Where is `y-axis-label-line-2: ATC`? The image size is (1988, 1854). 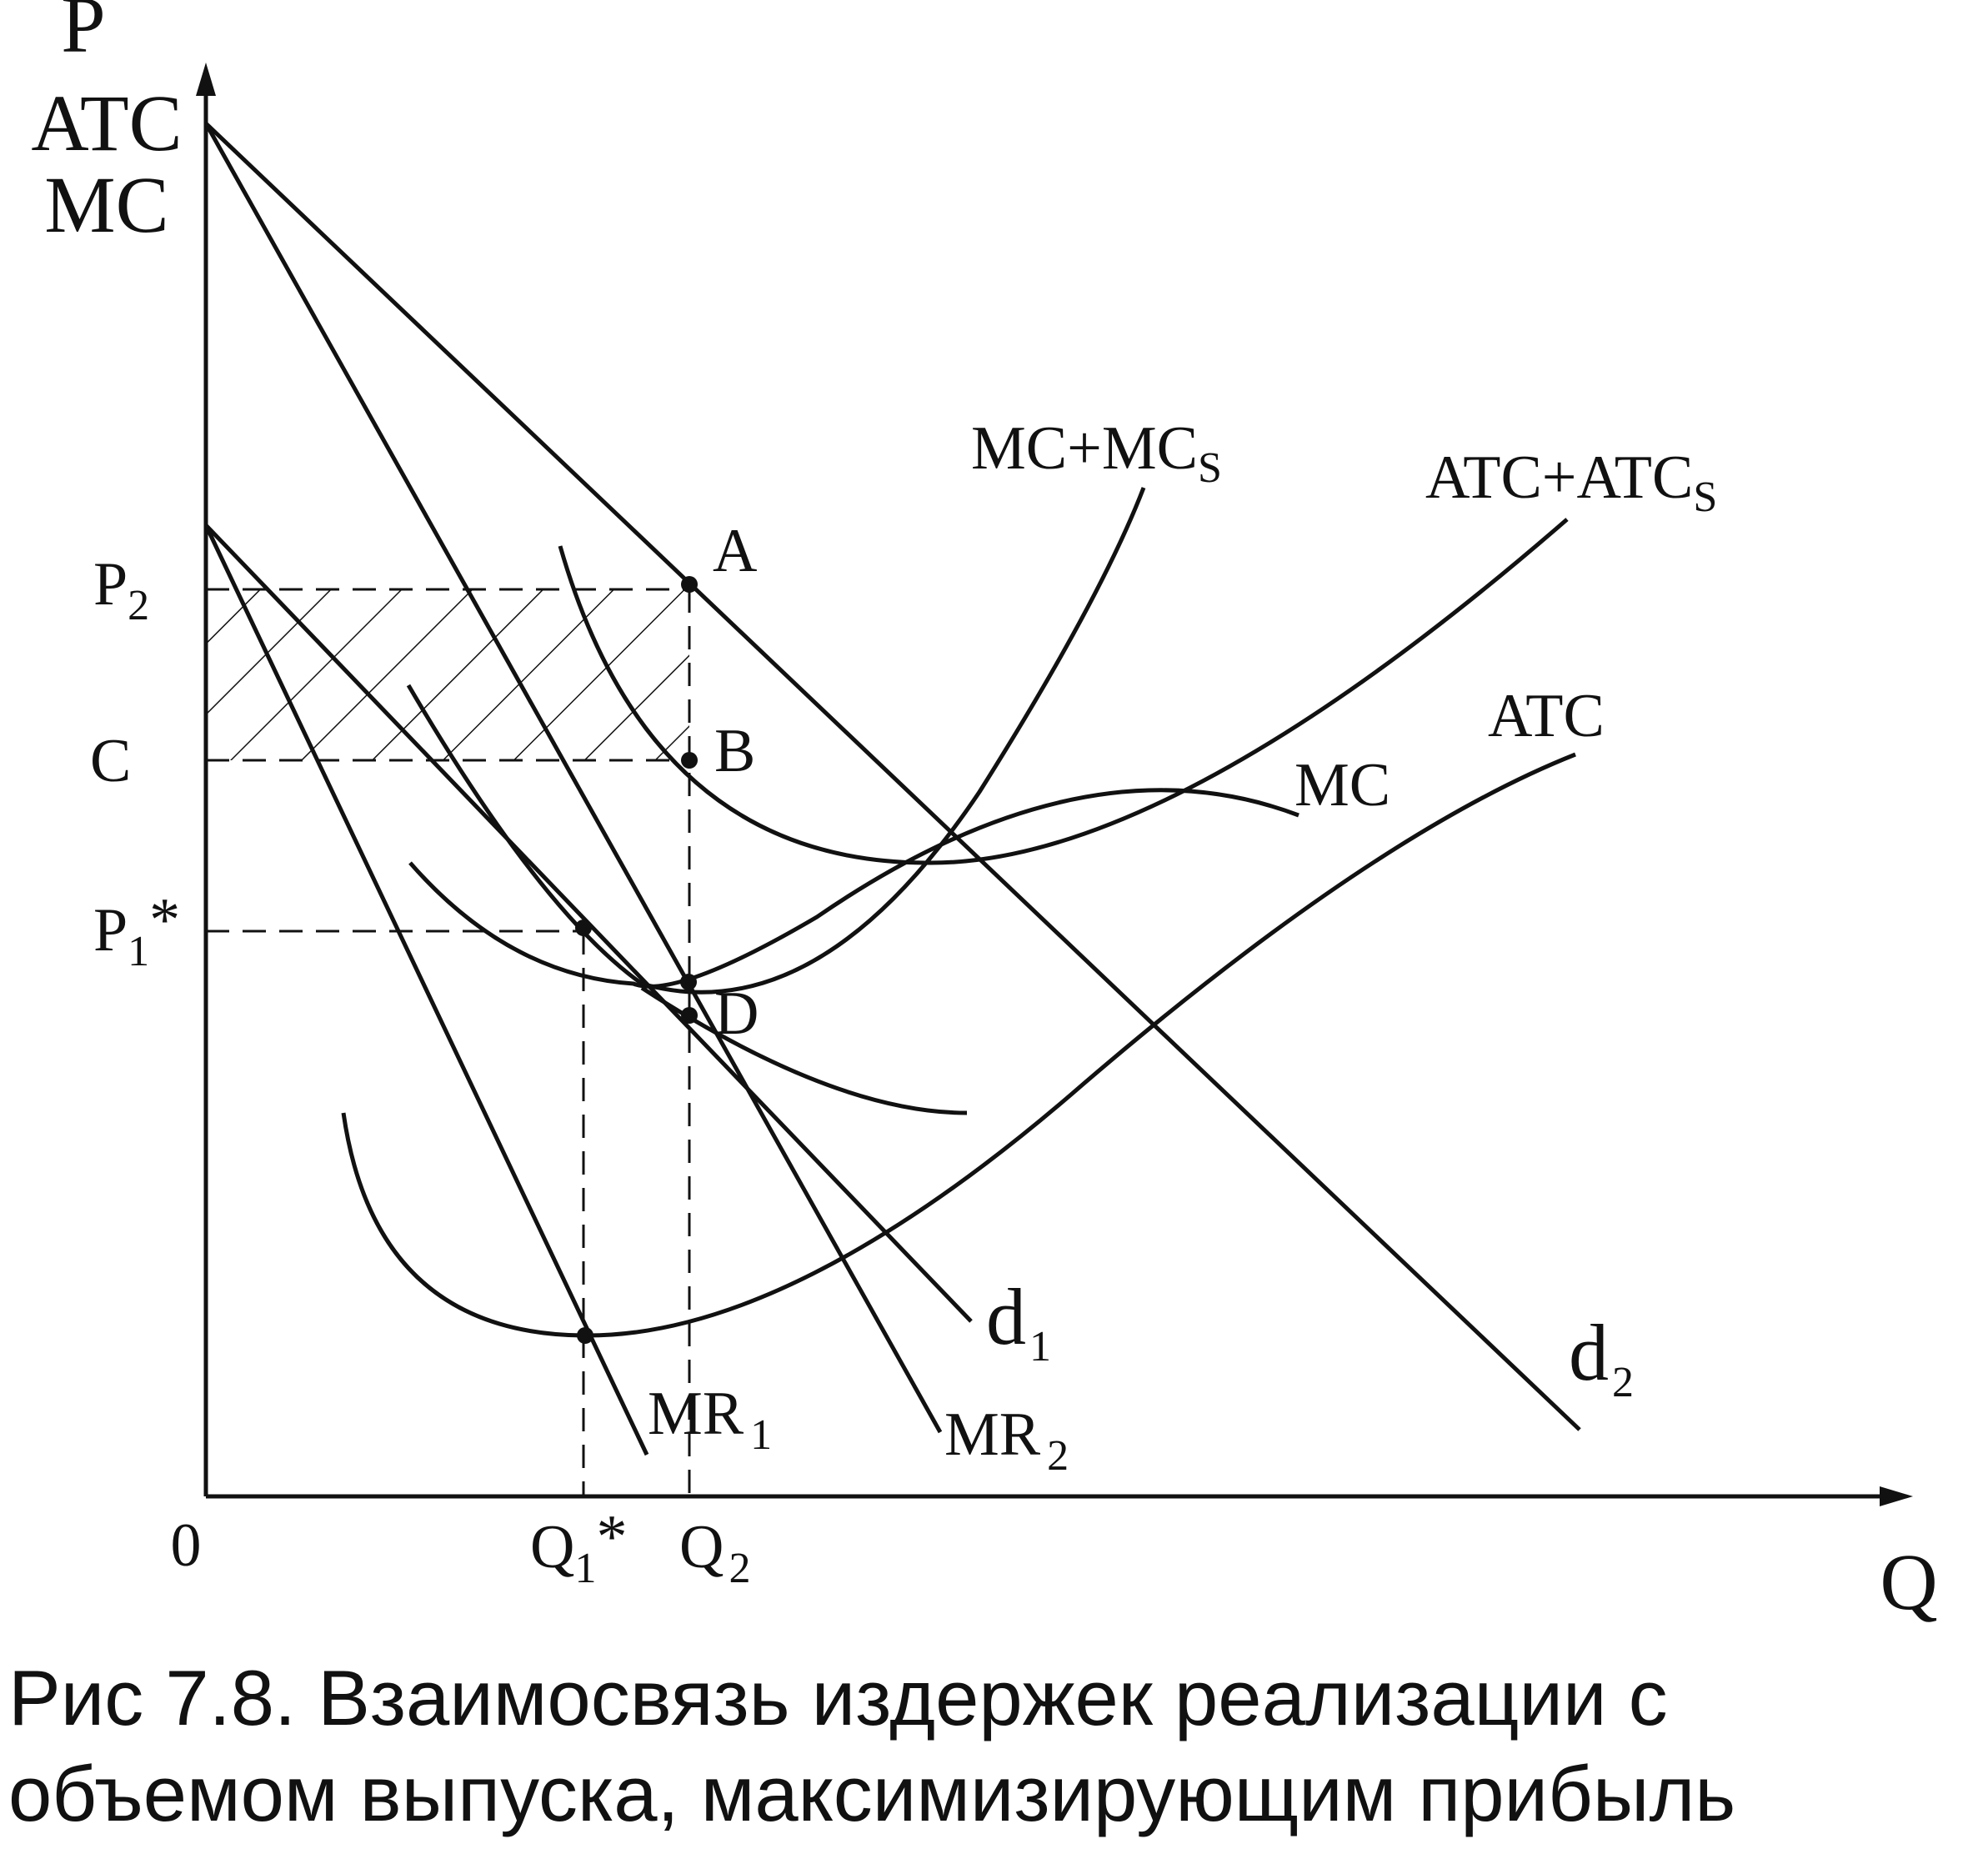 y-axis-label-line-2: ATC is located at coordinates (106, 123).